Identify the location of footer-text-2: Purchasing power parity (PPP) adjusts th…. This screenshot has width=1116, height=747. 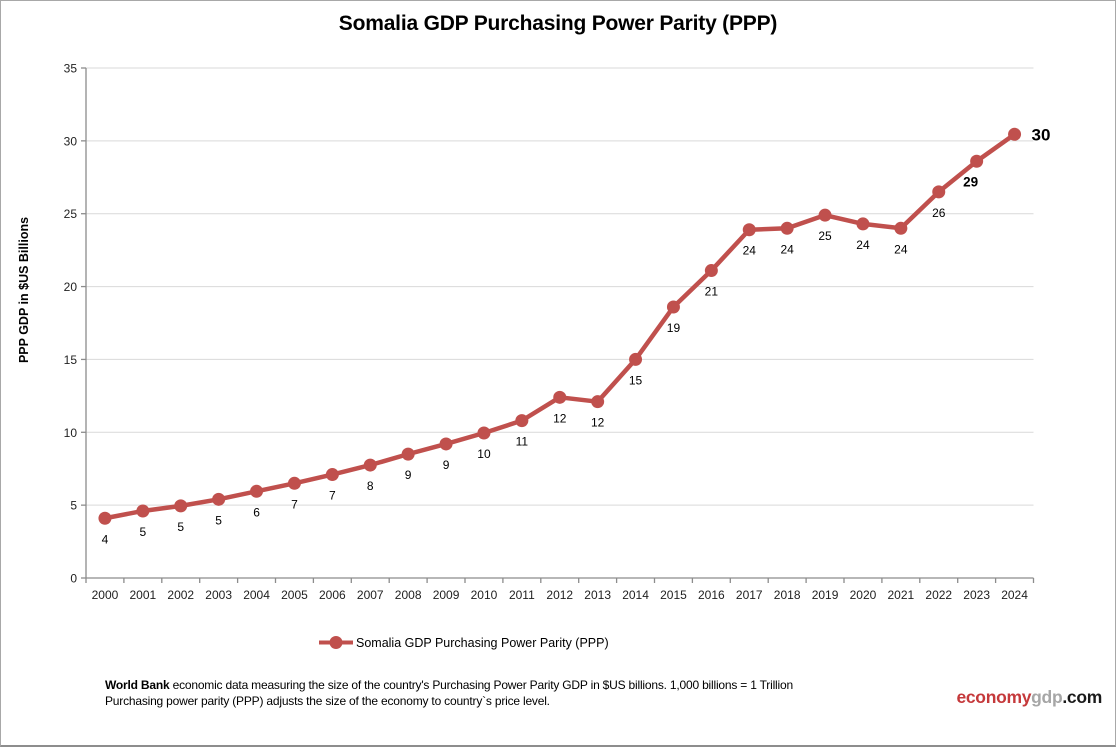
(327, 701).